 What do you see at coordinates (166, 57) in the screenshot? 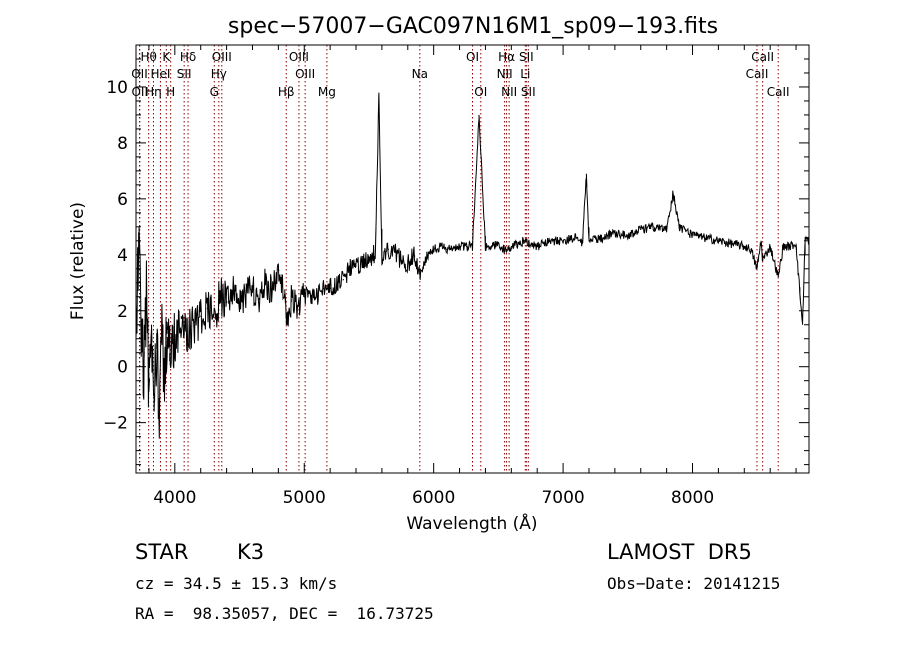
I see `line-label-1: K` at bounding box center [166, 57].